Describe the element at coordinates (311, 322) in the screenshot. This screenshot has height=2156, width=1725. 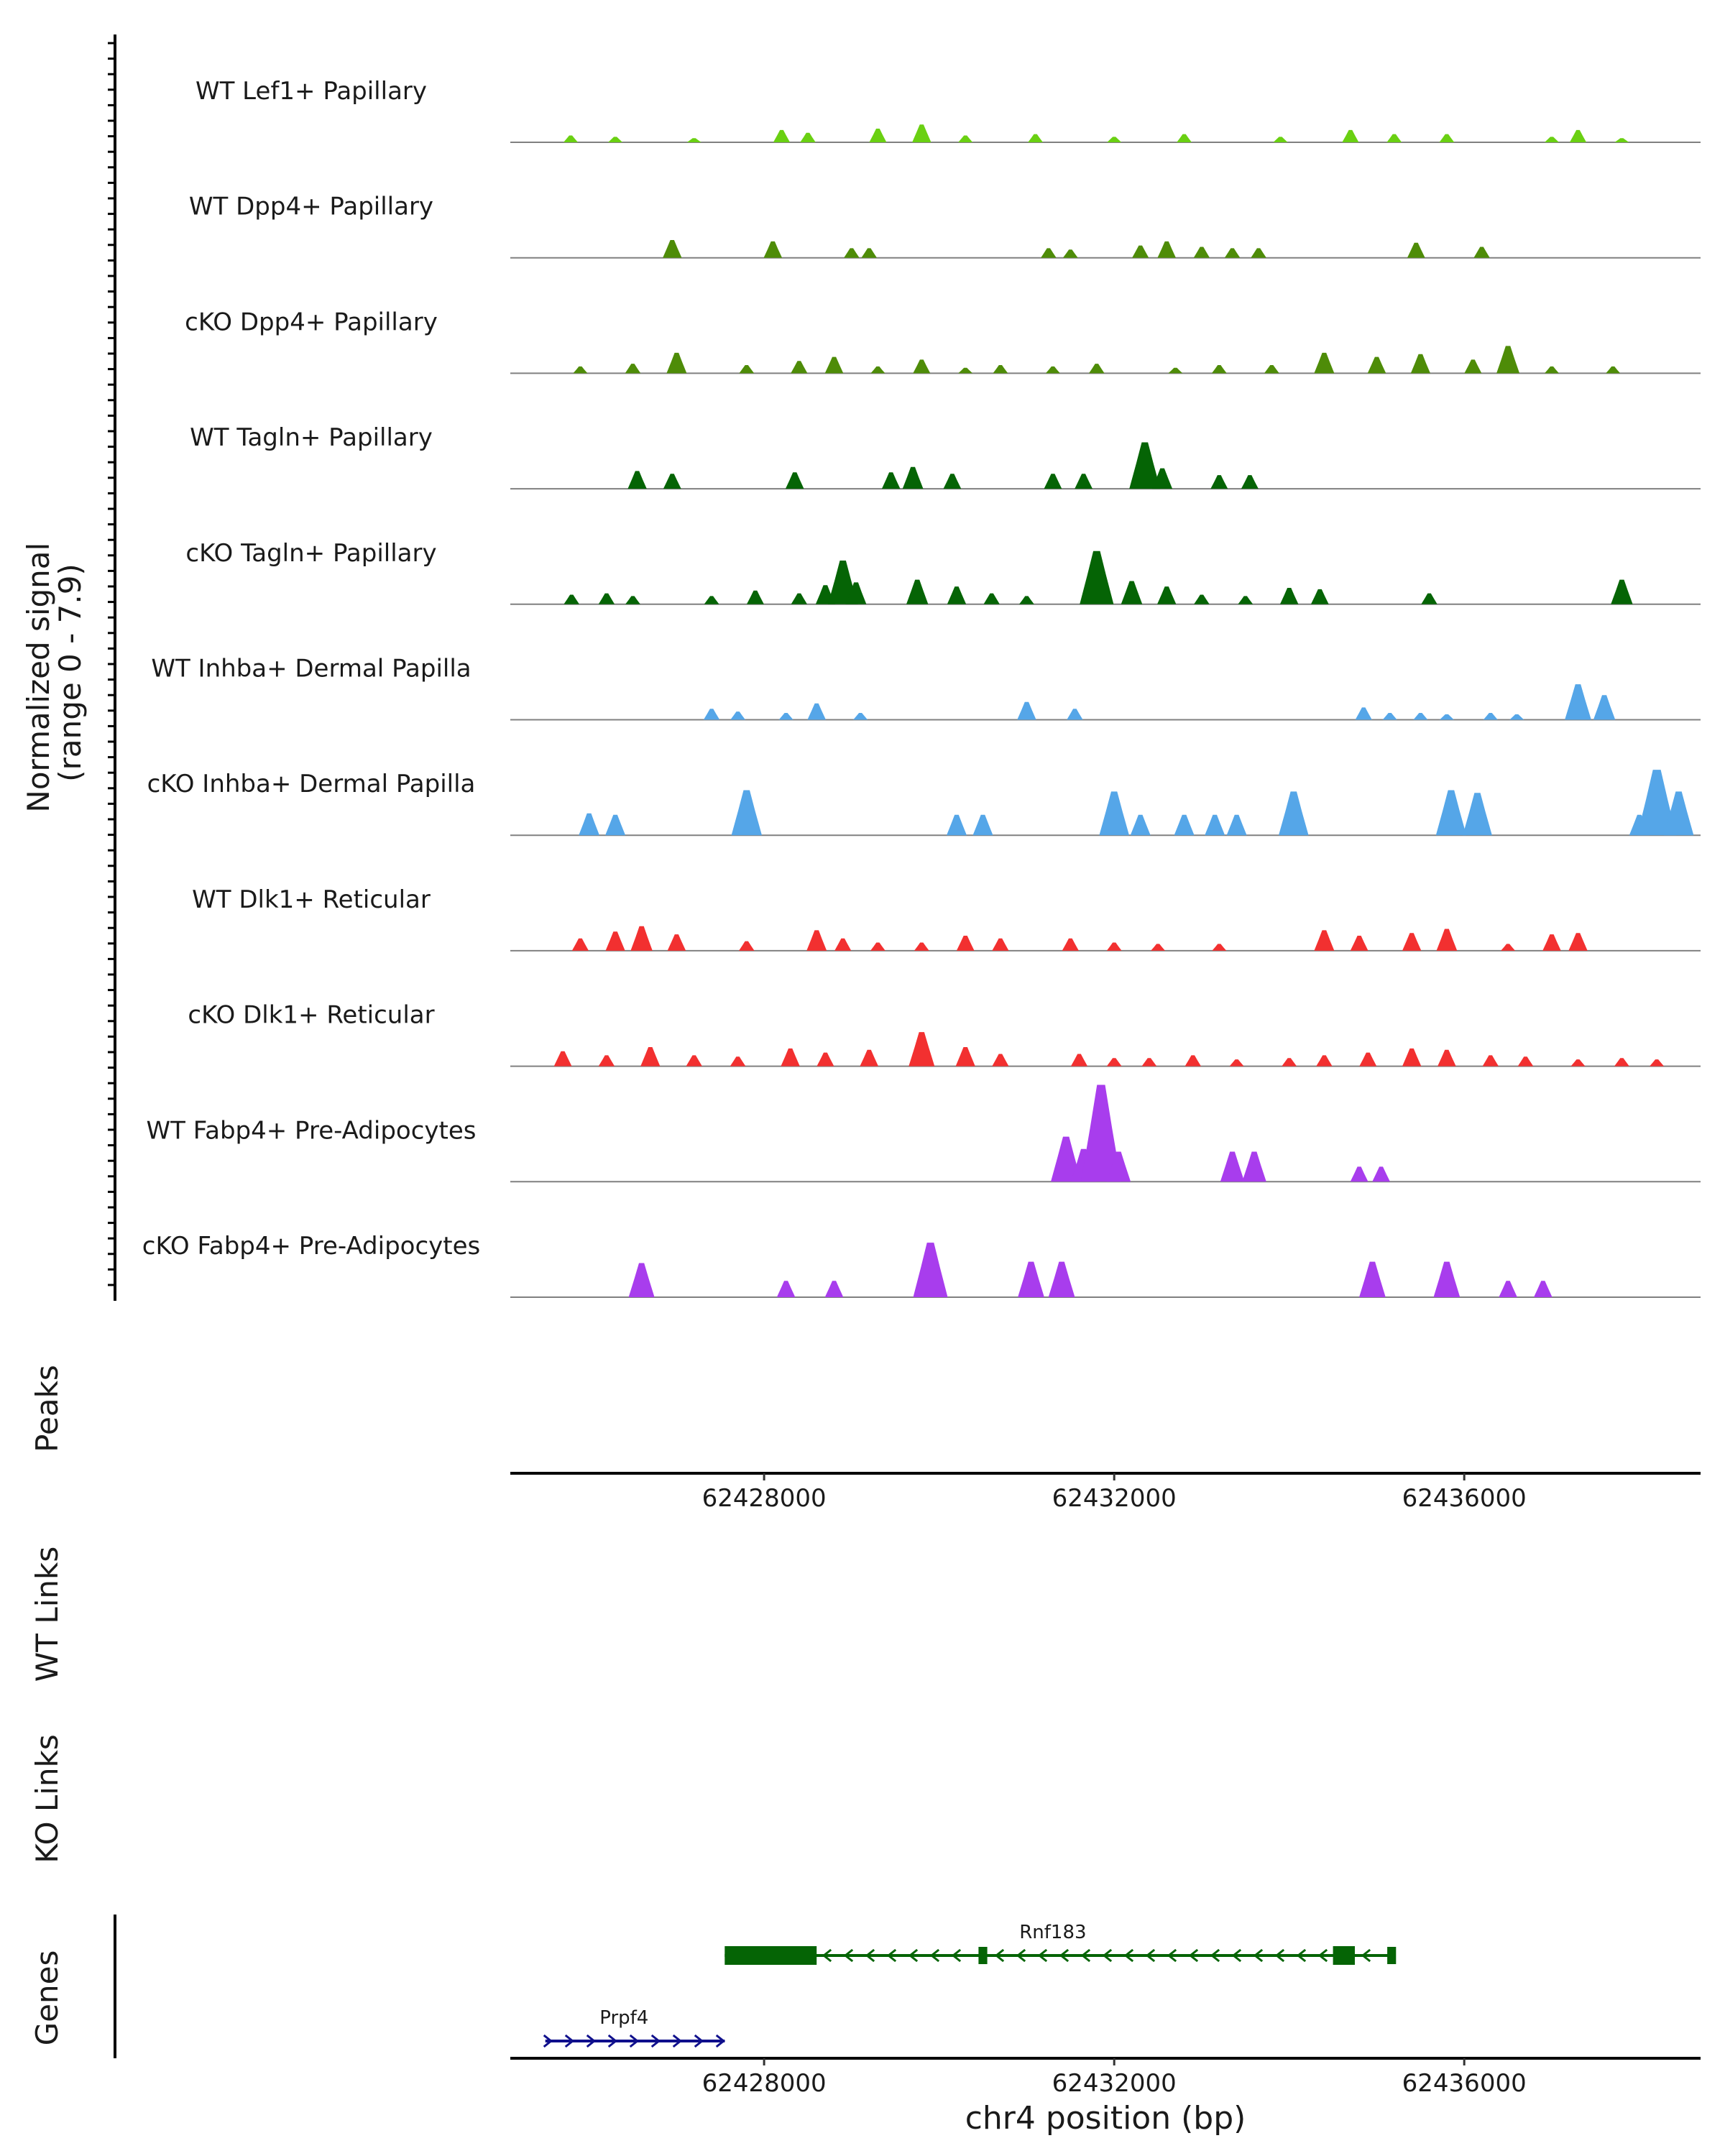
I see `track-label: cKO Dpp4+ Papillary` at that location.